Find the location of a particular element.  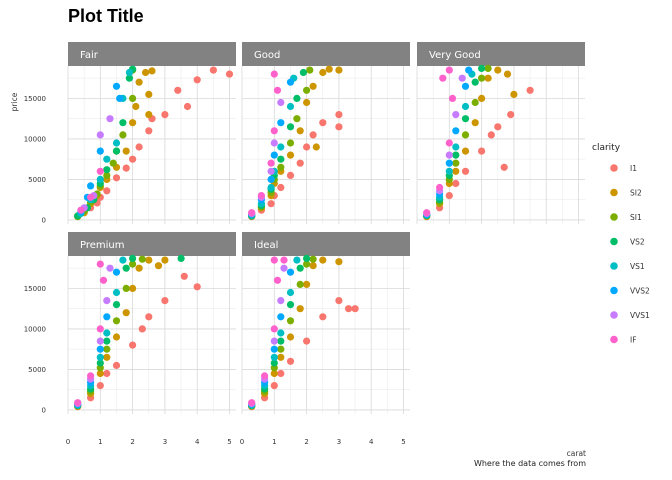

x-tick-label: 4 is located at coordinates (197, 442).